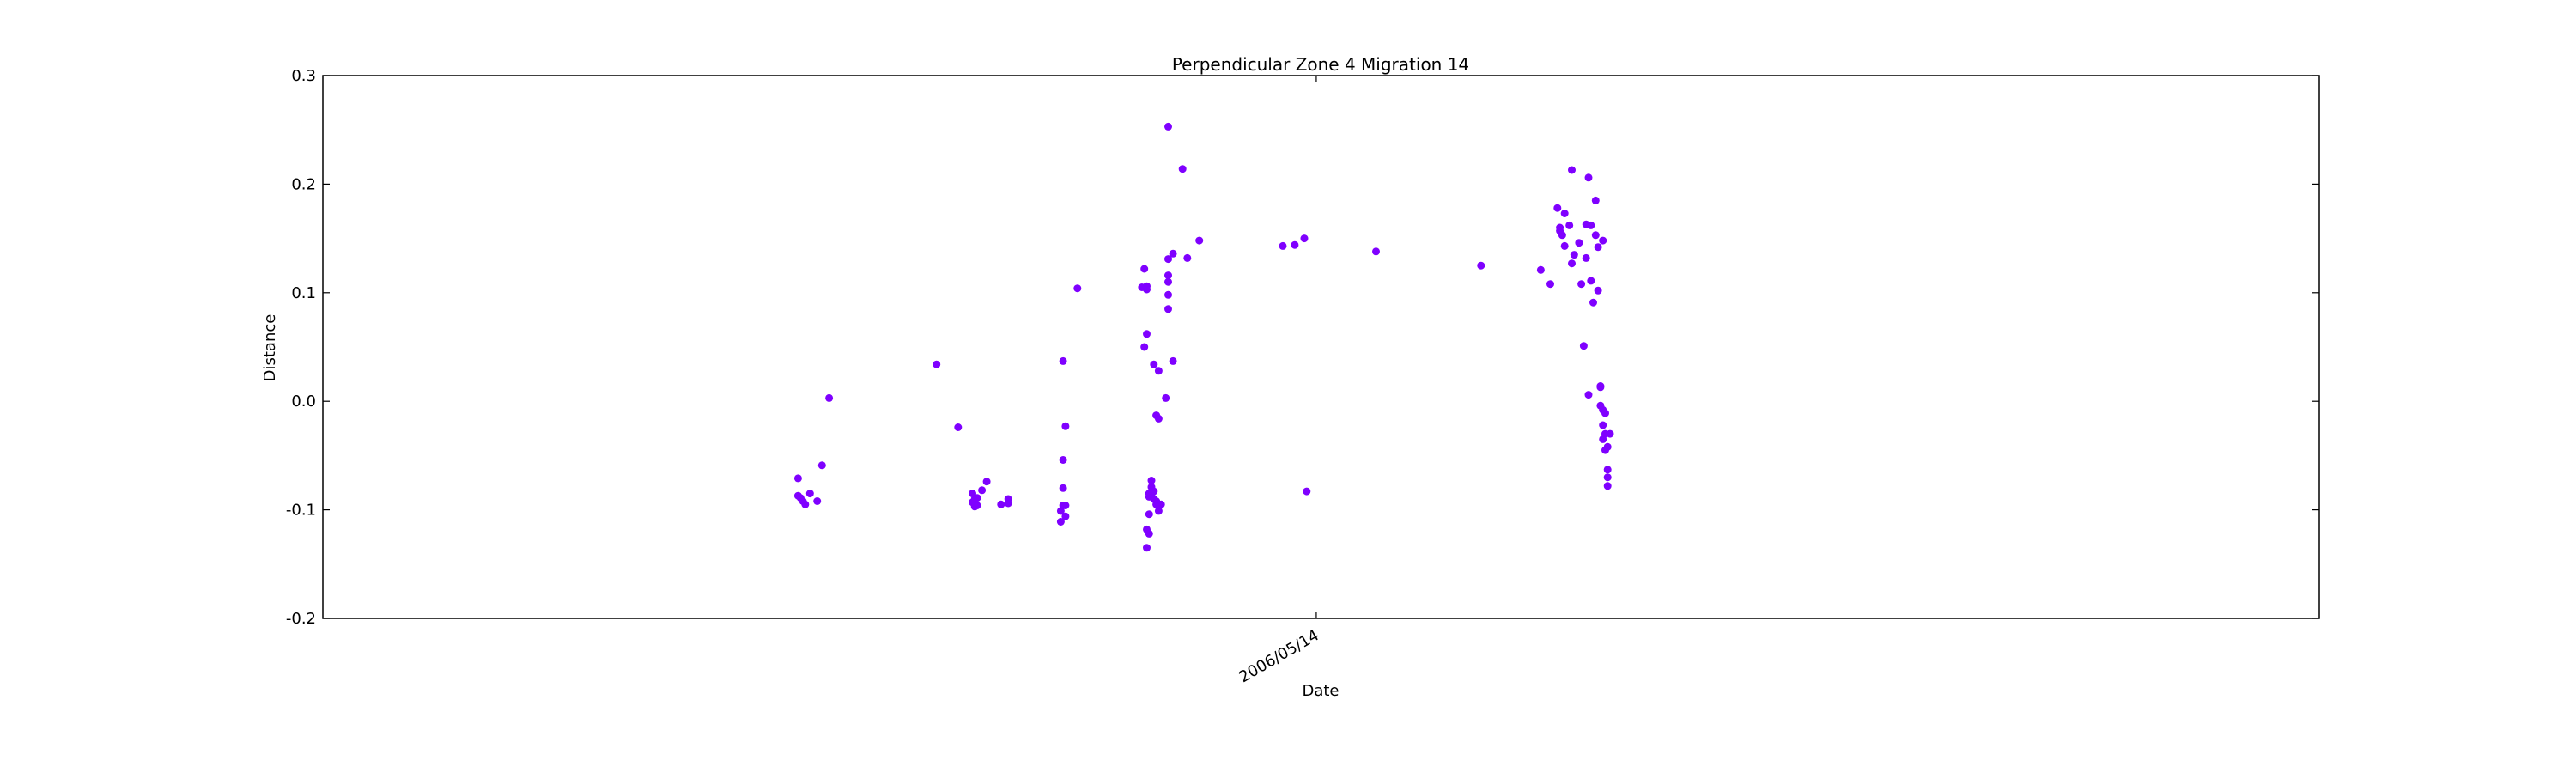 This screenshot has height=773, width=2576. What do you see at coordinates (301, 619) in the screenshot?
I see `y-tick-label: -0.2` at bounding box center [301, 619].